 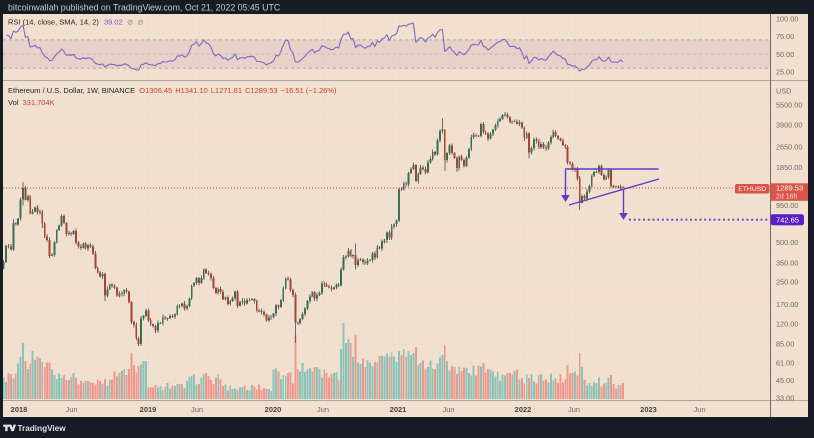 I want to click on svg-text: 25.00, so click(x=785, y=72).